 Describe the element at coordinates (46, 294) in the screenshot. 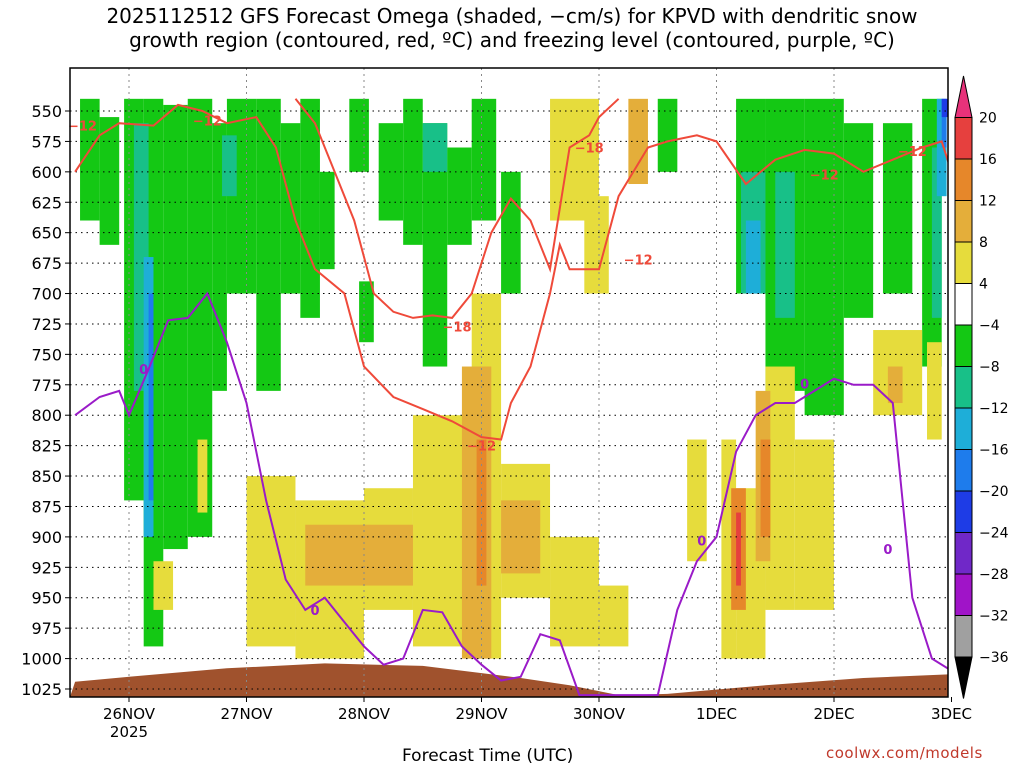

I see `y-tick-label: 700` at that location.